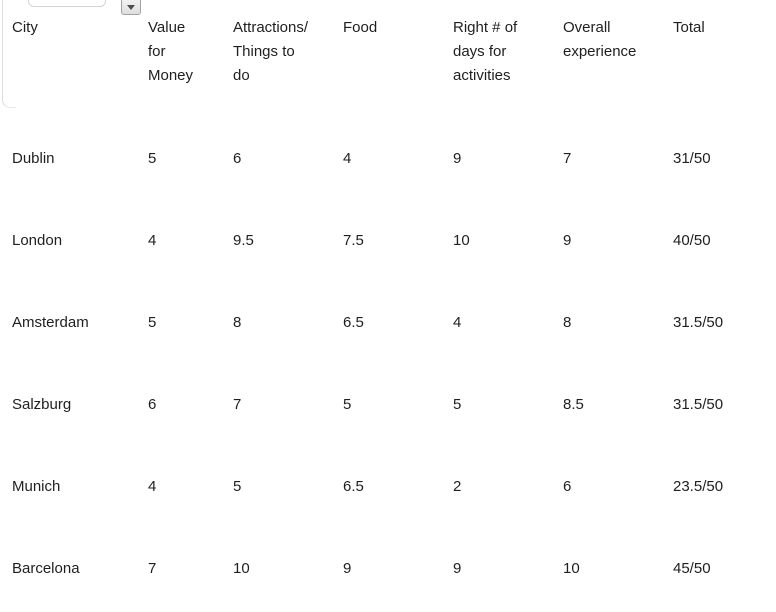 The height and width of the screenshot is (612, 776). What do you see at coordinates (46, 568) in the screenshot?
I see `cell-city: Barcelona` at bounding box center [46, 568].